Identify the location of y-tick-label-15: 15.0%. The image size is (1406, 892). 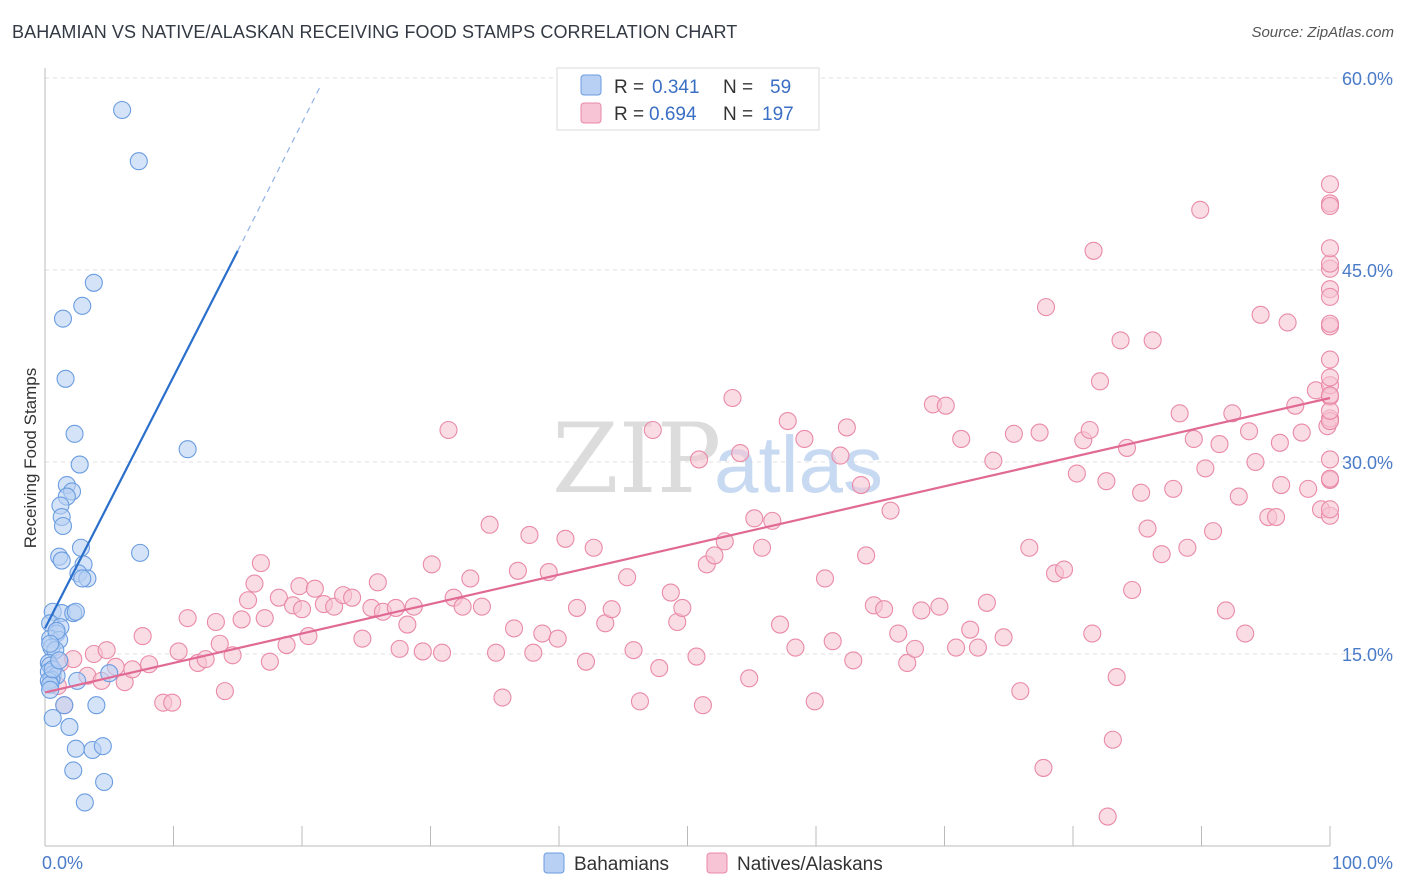
(1367, 655).